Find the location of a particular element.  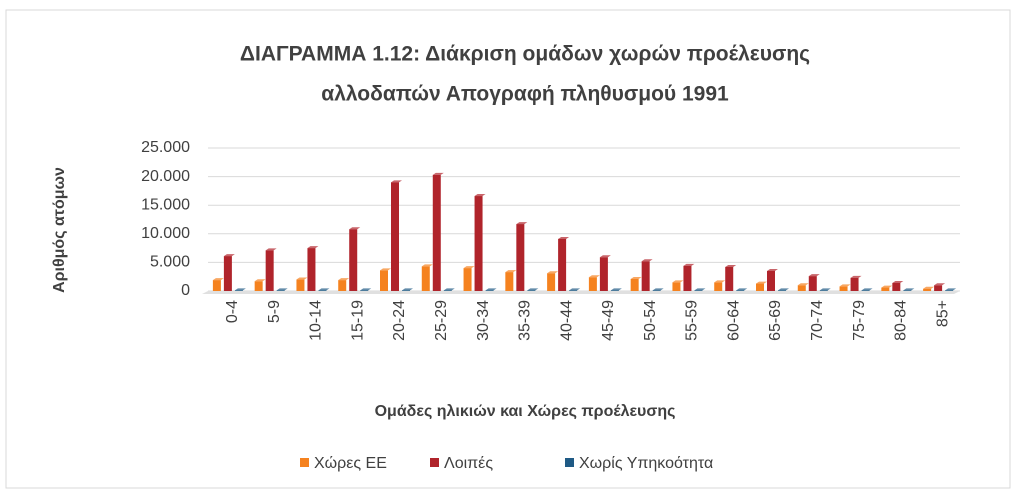

x-tick-label: 60-64 is located at coordinates (733, 320).